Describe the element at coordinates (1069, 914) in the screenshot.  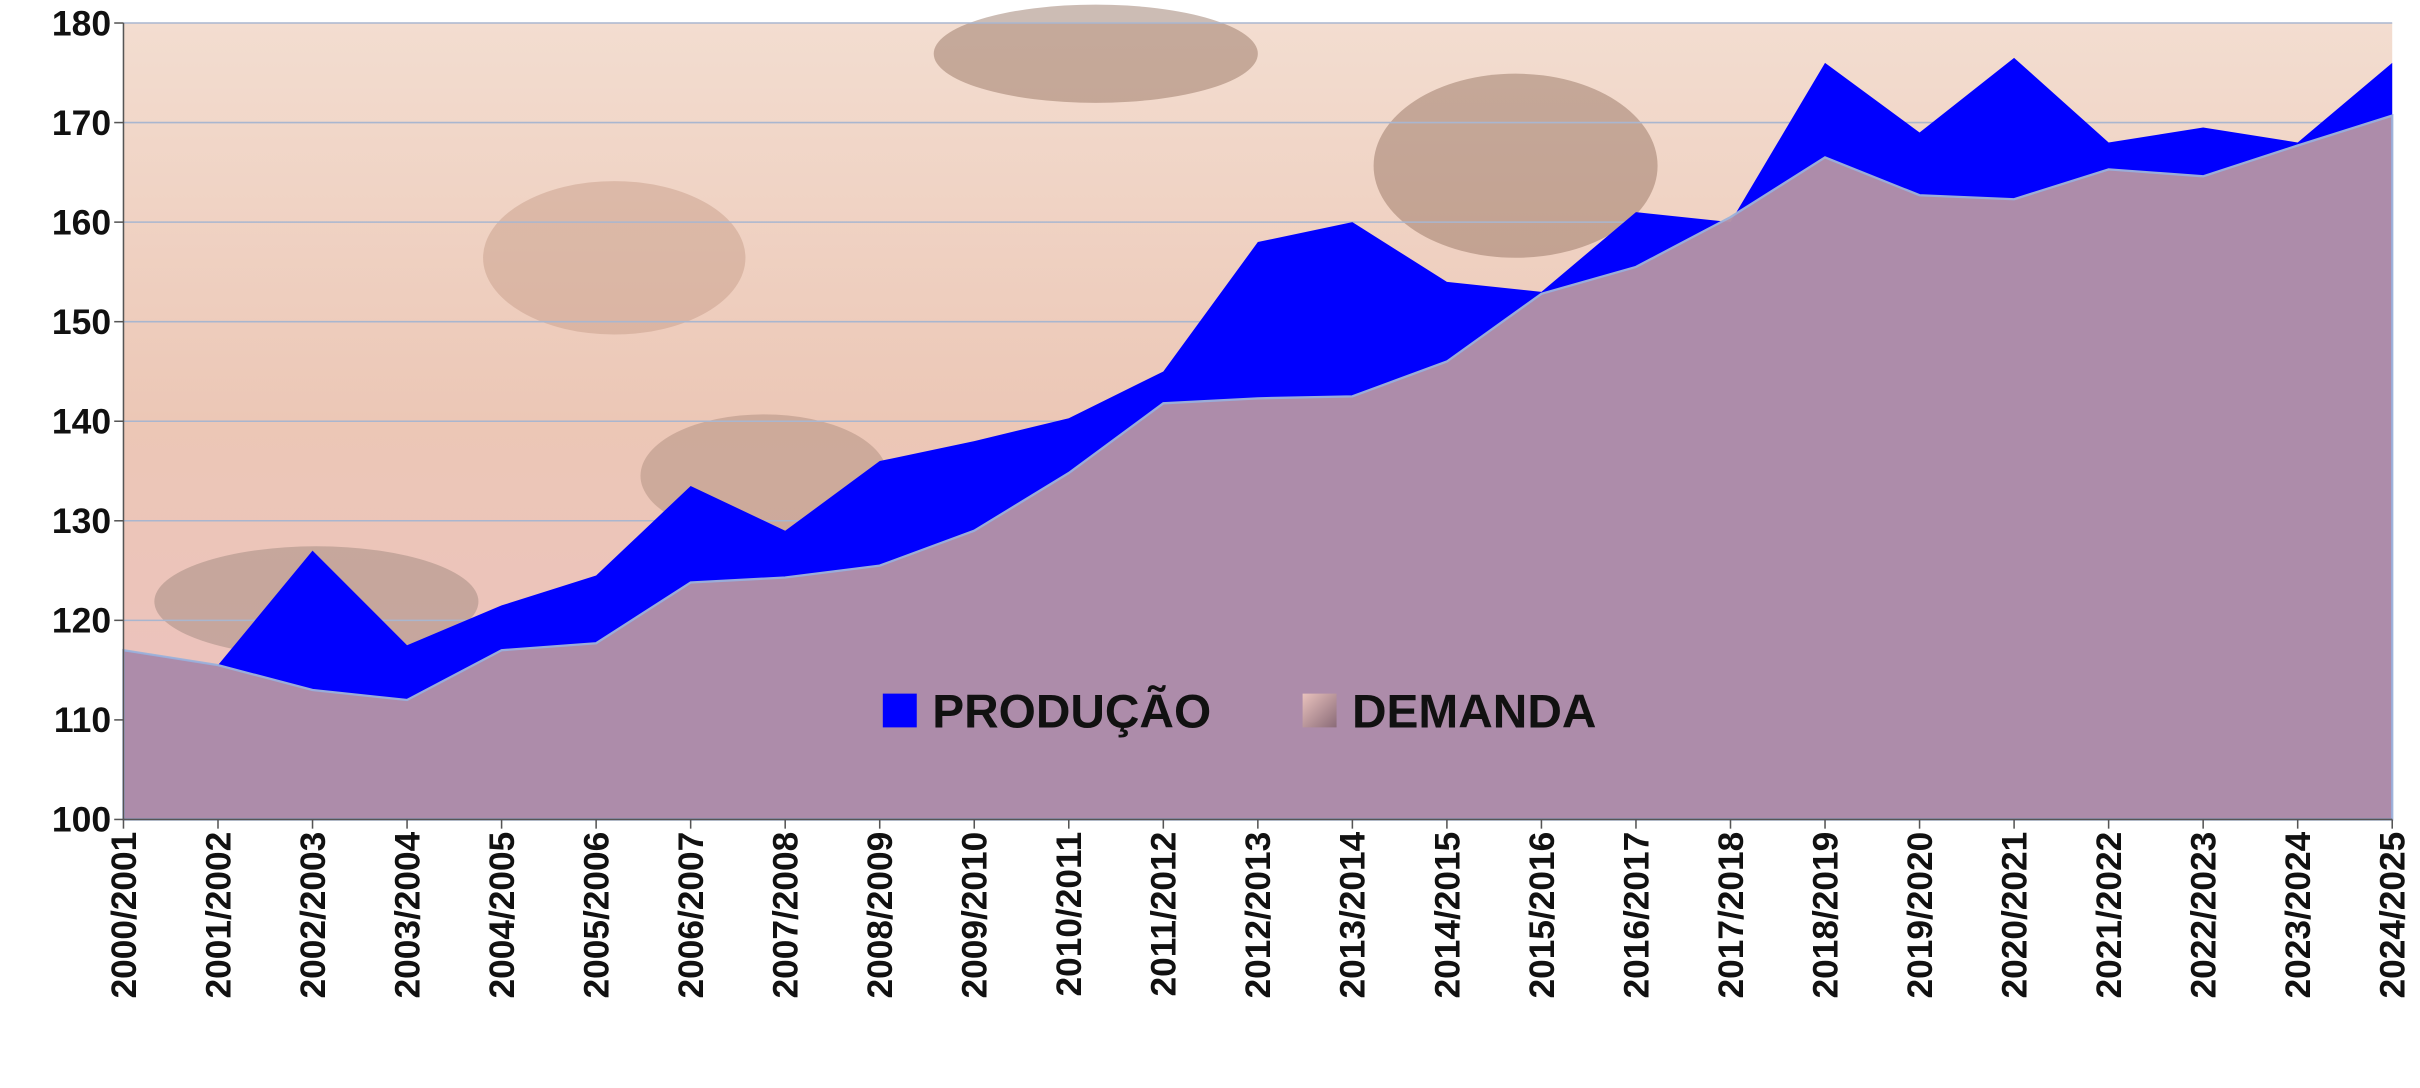
I see `x-tick-label: 2010/2011` at that location.